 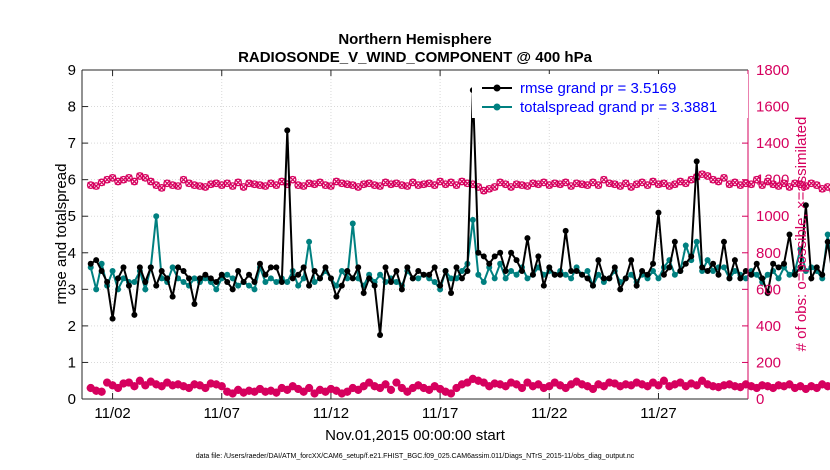 What do you see at coordinates (658, 413) in the screenshot?
I see `x-tick-label: 11/27` at bounding box center [658, 413].